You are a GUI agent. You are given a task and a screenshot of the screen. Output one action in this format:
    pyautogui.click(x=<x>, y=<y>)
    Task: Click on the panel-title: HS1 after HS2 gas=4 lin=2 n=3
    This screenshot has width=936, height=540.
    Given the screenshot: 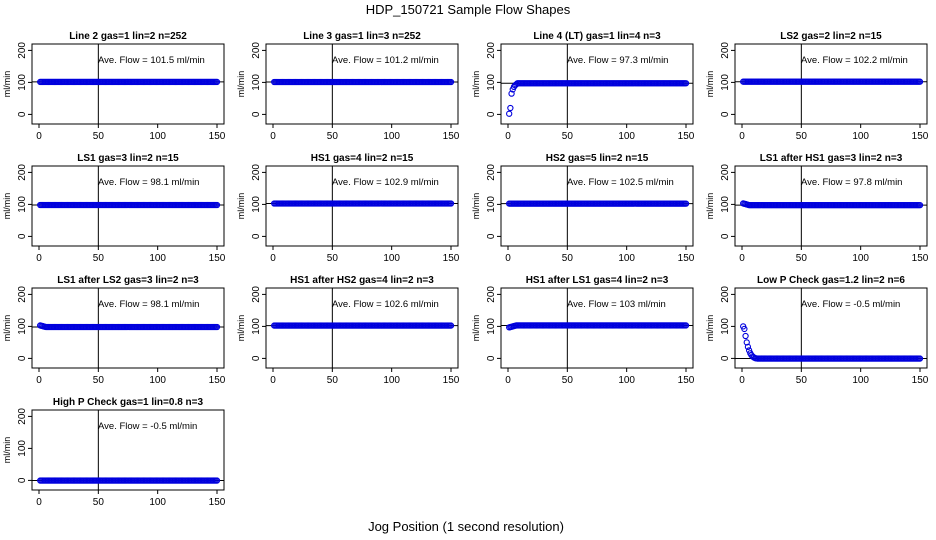 What is the action you would take?
    pyautogui.click(x=362, y=280)
    